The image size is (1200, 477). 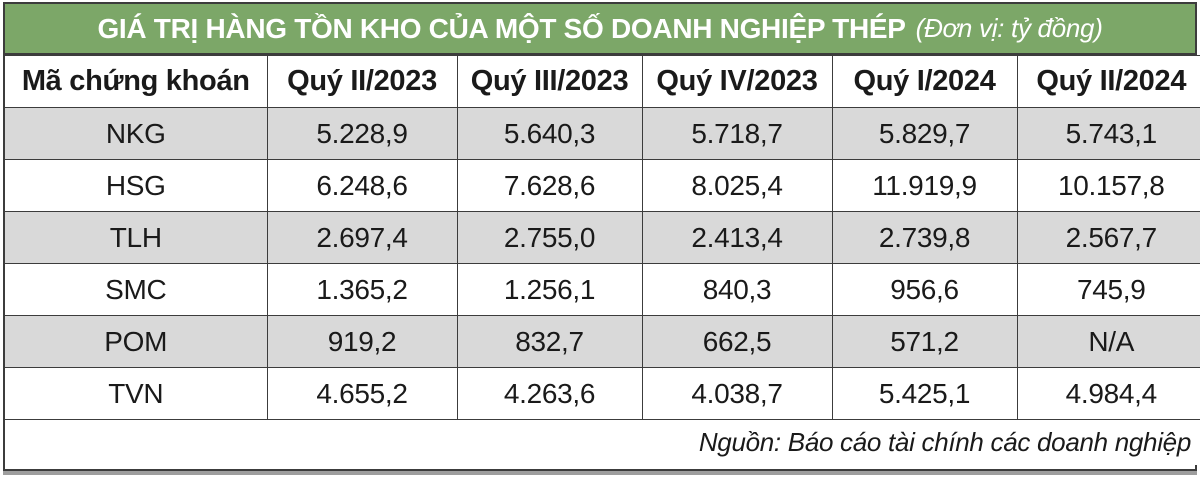 What do you see at coordinates (362, 341) in the screenshot?
I see `value-cell: 919,2` at bounding box center [362, 341].